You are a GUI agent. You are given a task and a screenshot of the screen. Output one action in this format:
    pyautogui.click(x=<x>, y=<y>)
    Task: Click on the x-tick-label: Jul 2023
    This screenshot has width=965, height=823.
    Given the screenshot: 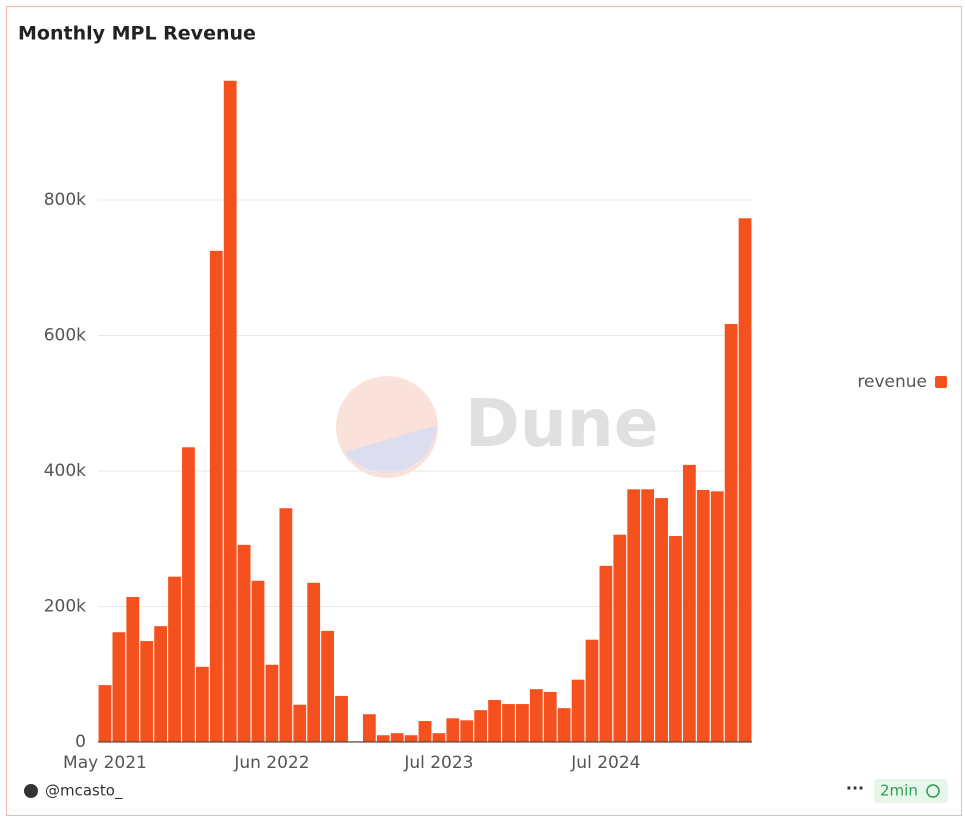 What is the action you would take?
    pyautogui.click(x=438, y=763)
    